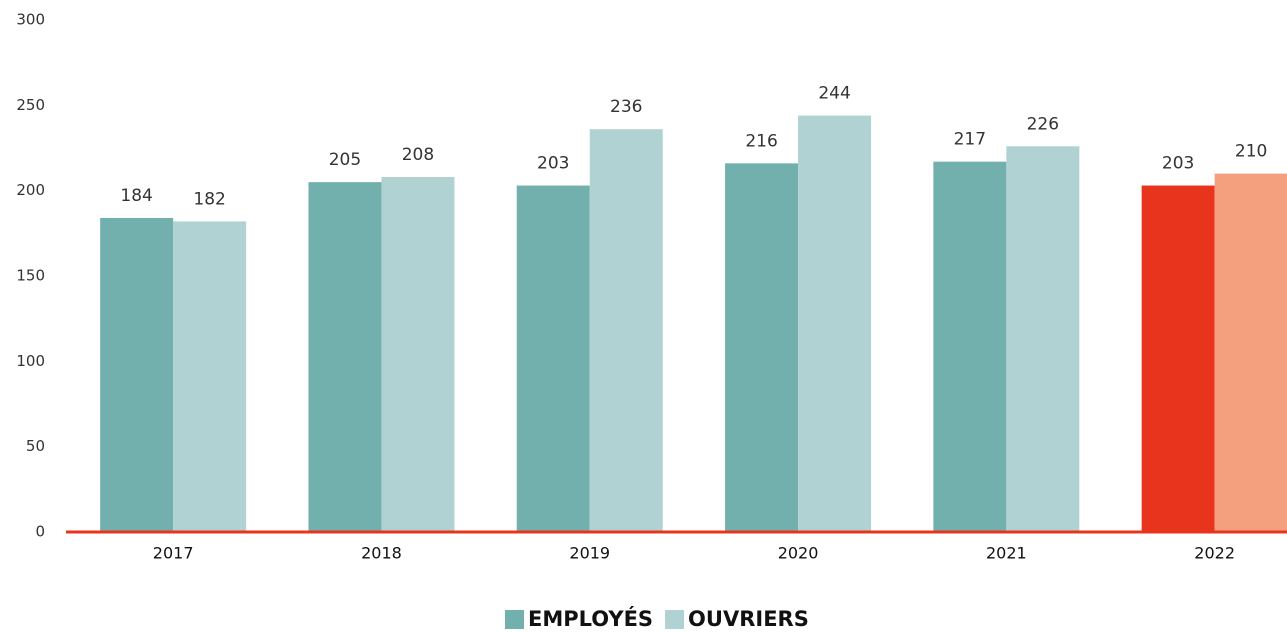  Describe the element at coordinates (381, 553) in the screenshot. I see `x-tick-label: 2018` at that location.